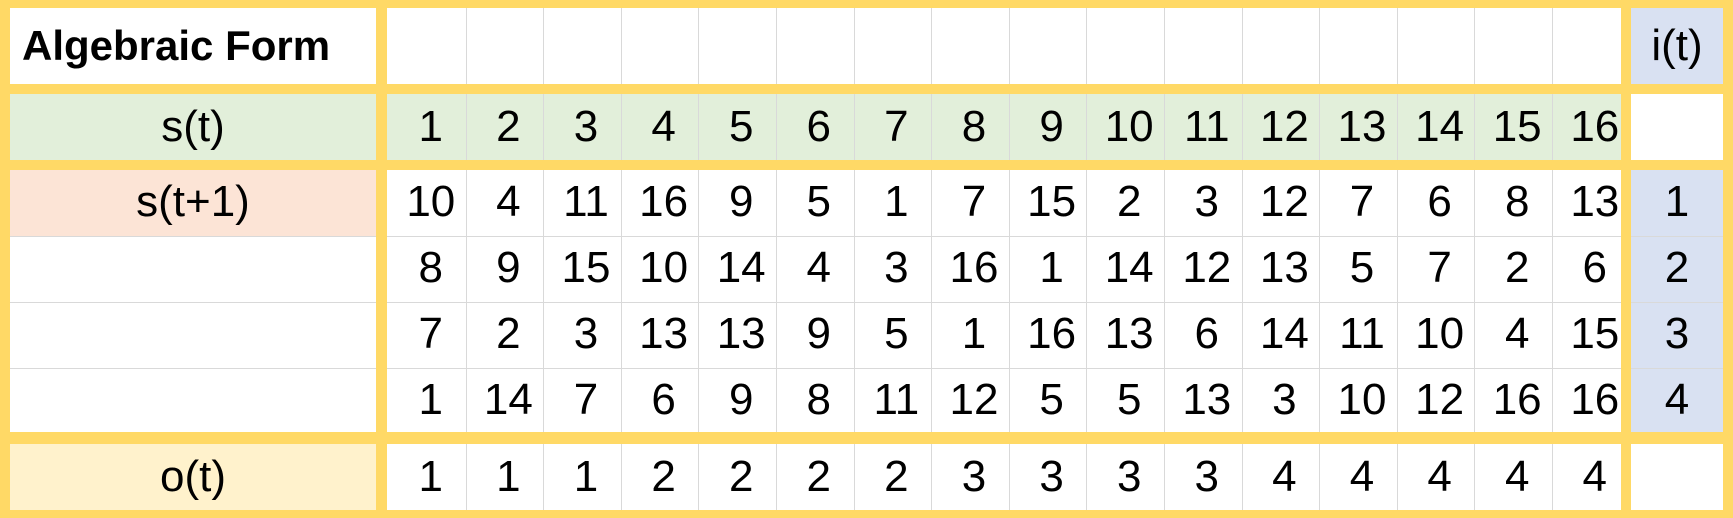 This screenshot has width=1733, height=518. What do you see at coordinates (896, 126) in the screenshot?
I see `state-cell: 7` at bounding box center [896, 126].